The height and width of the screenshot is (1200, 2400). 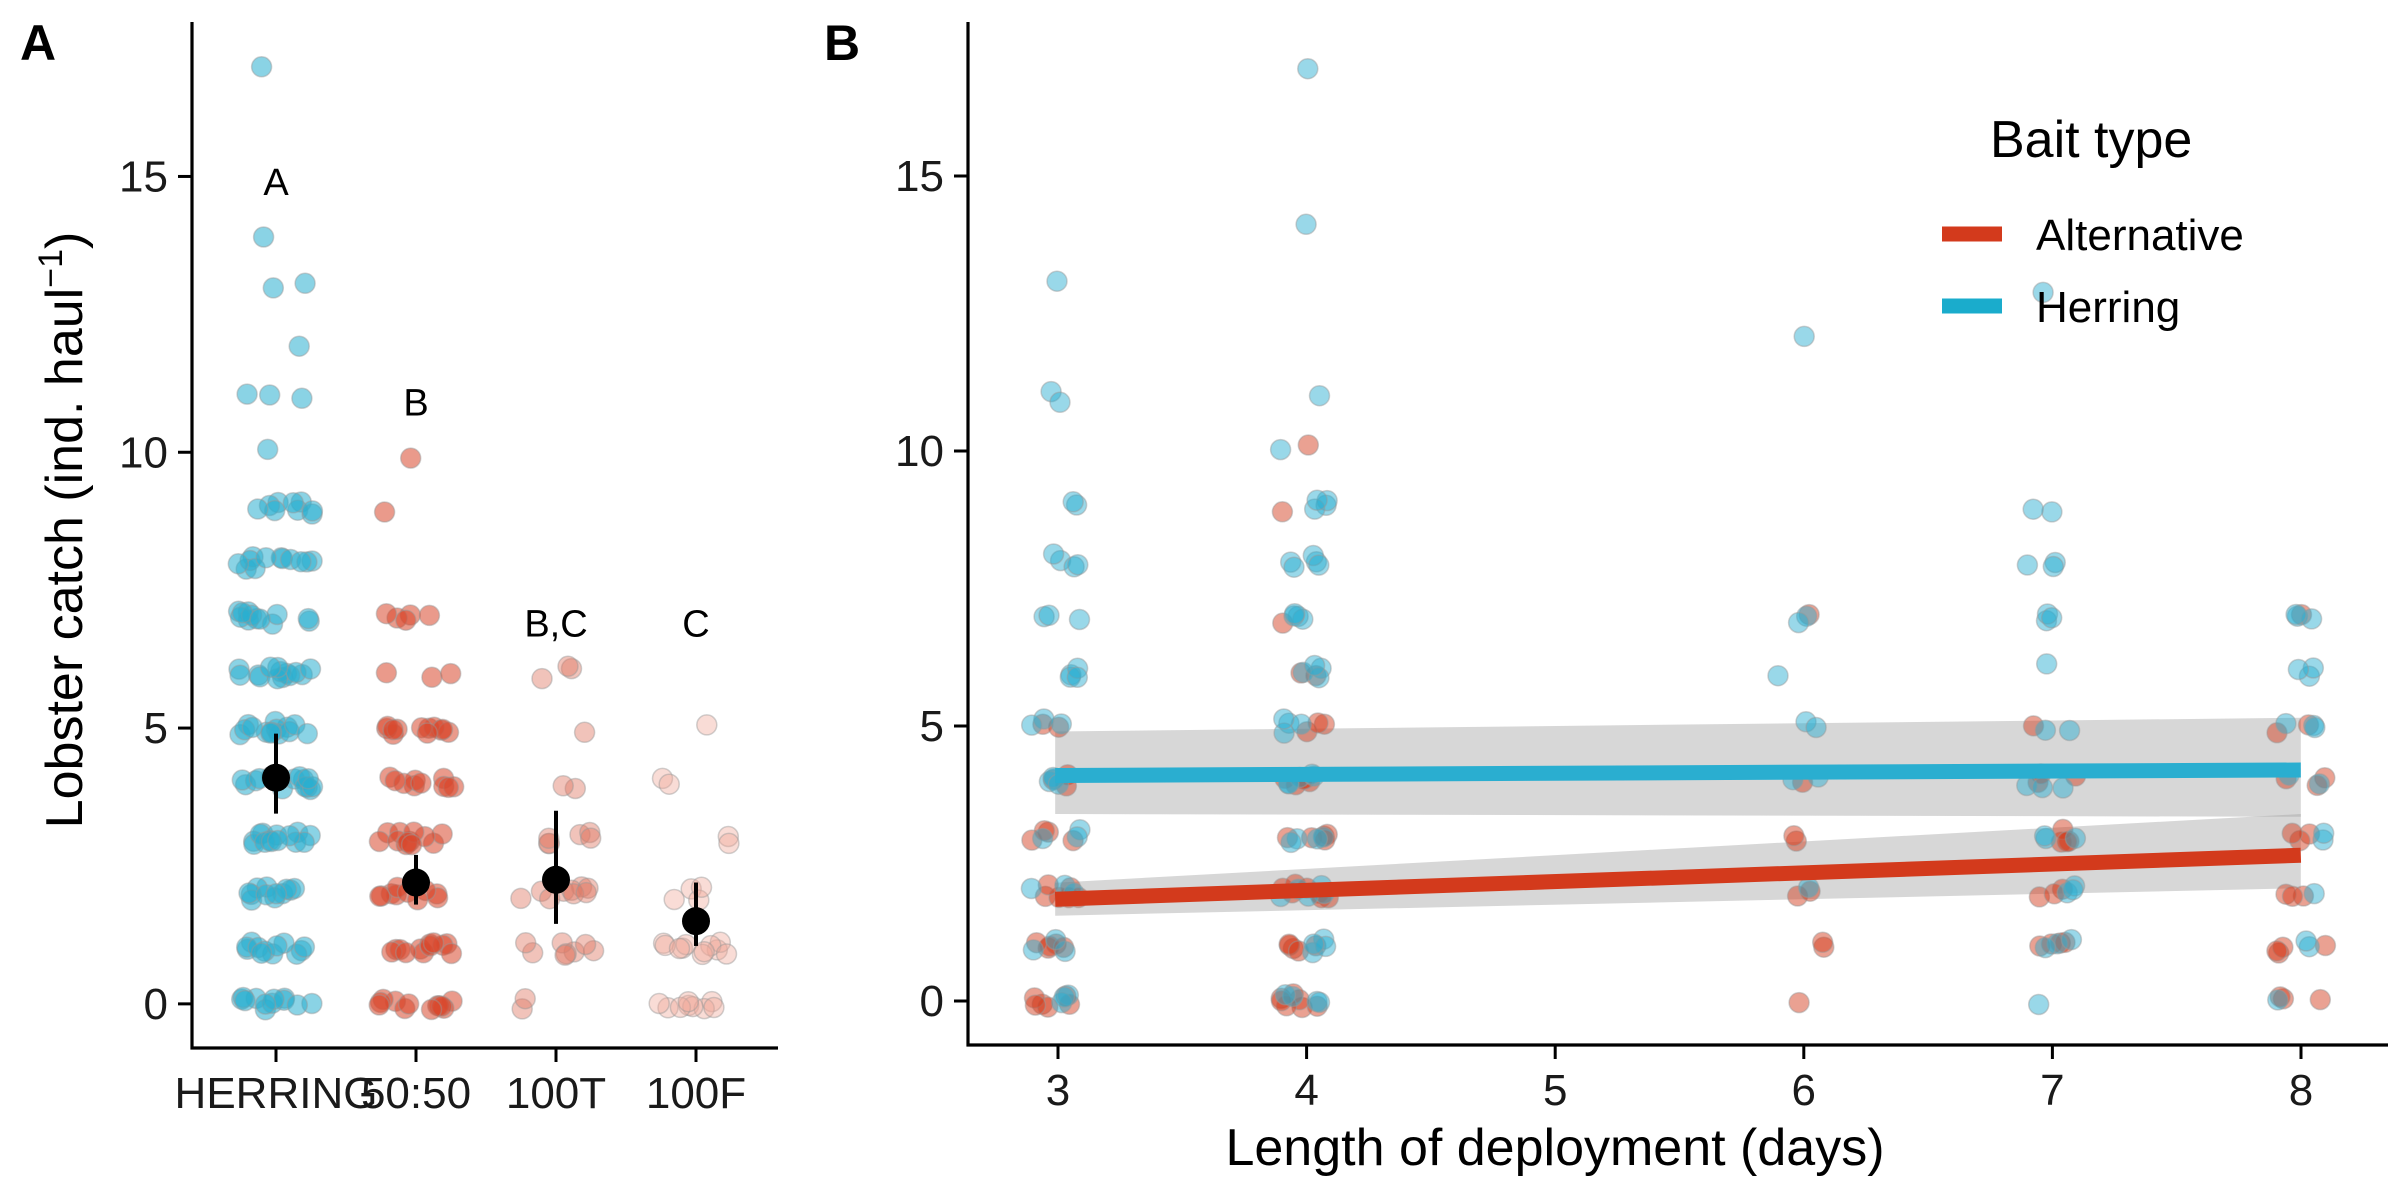 I want to click on y-tick-label: 15, so click(x=143, y=176).